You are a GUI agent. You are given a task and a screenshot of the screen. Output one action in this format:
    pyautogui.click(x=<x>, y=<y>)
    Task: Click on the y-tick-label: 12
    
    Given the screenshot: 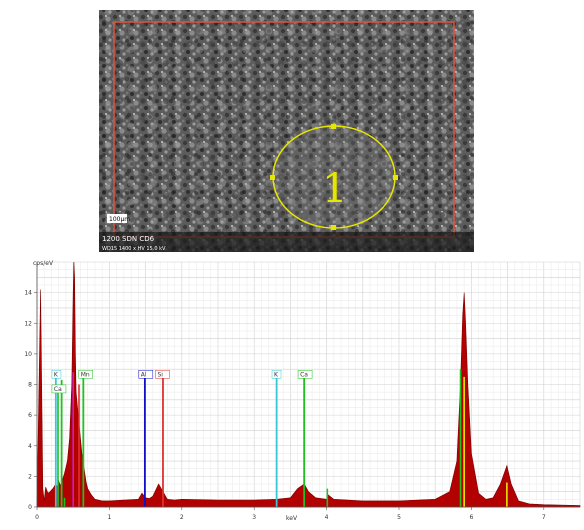 What is the action you would take?
    pyautogui.click(x=28, y=323)
    